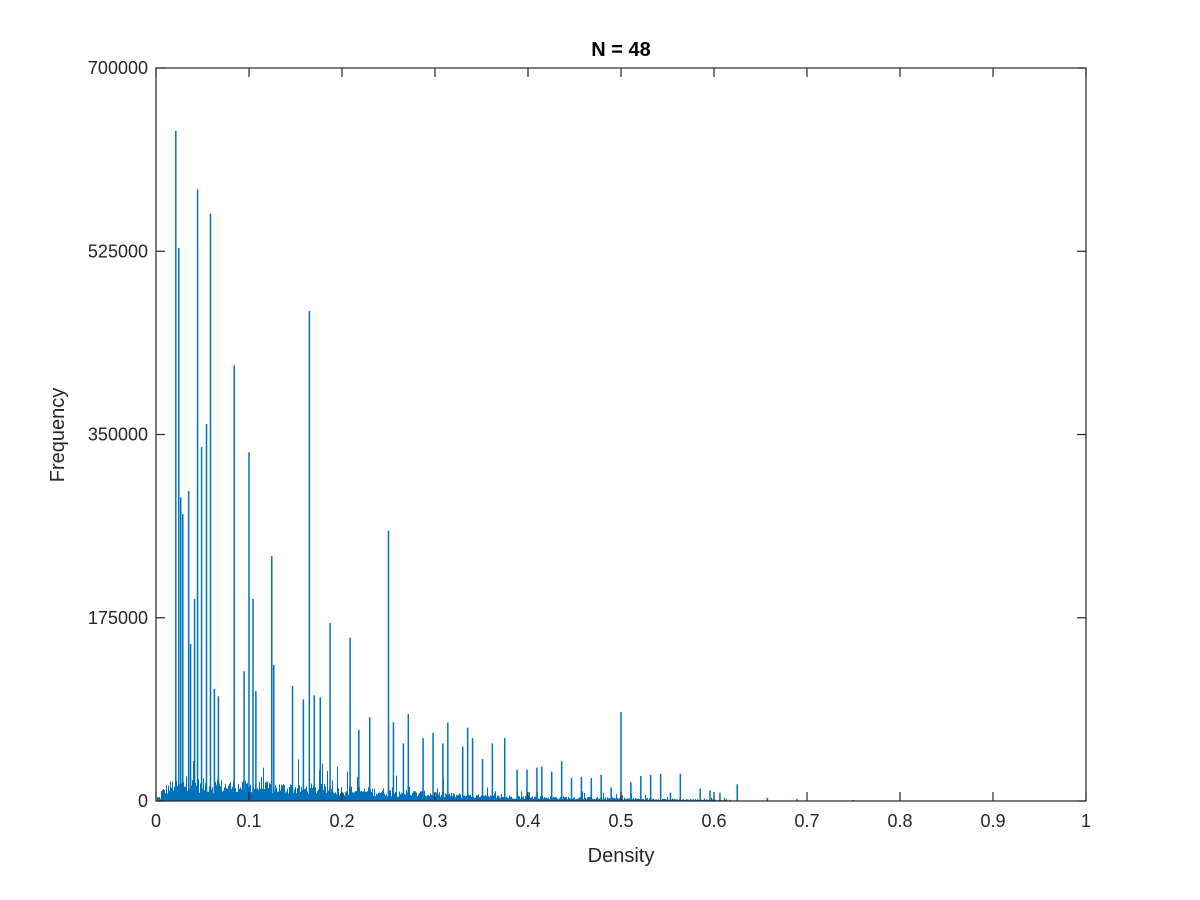 The height and width of the screenshot is (900, 1200). I want to click on y-axis-label: Frequency, so click(58, 435).